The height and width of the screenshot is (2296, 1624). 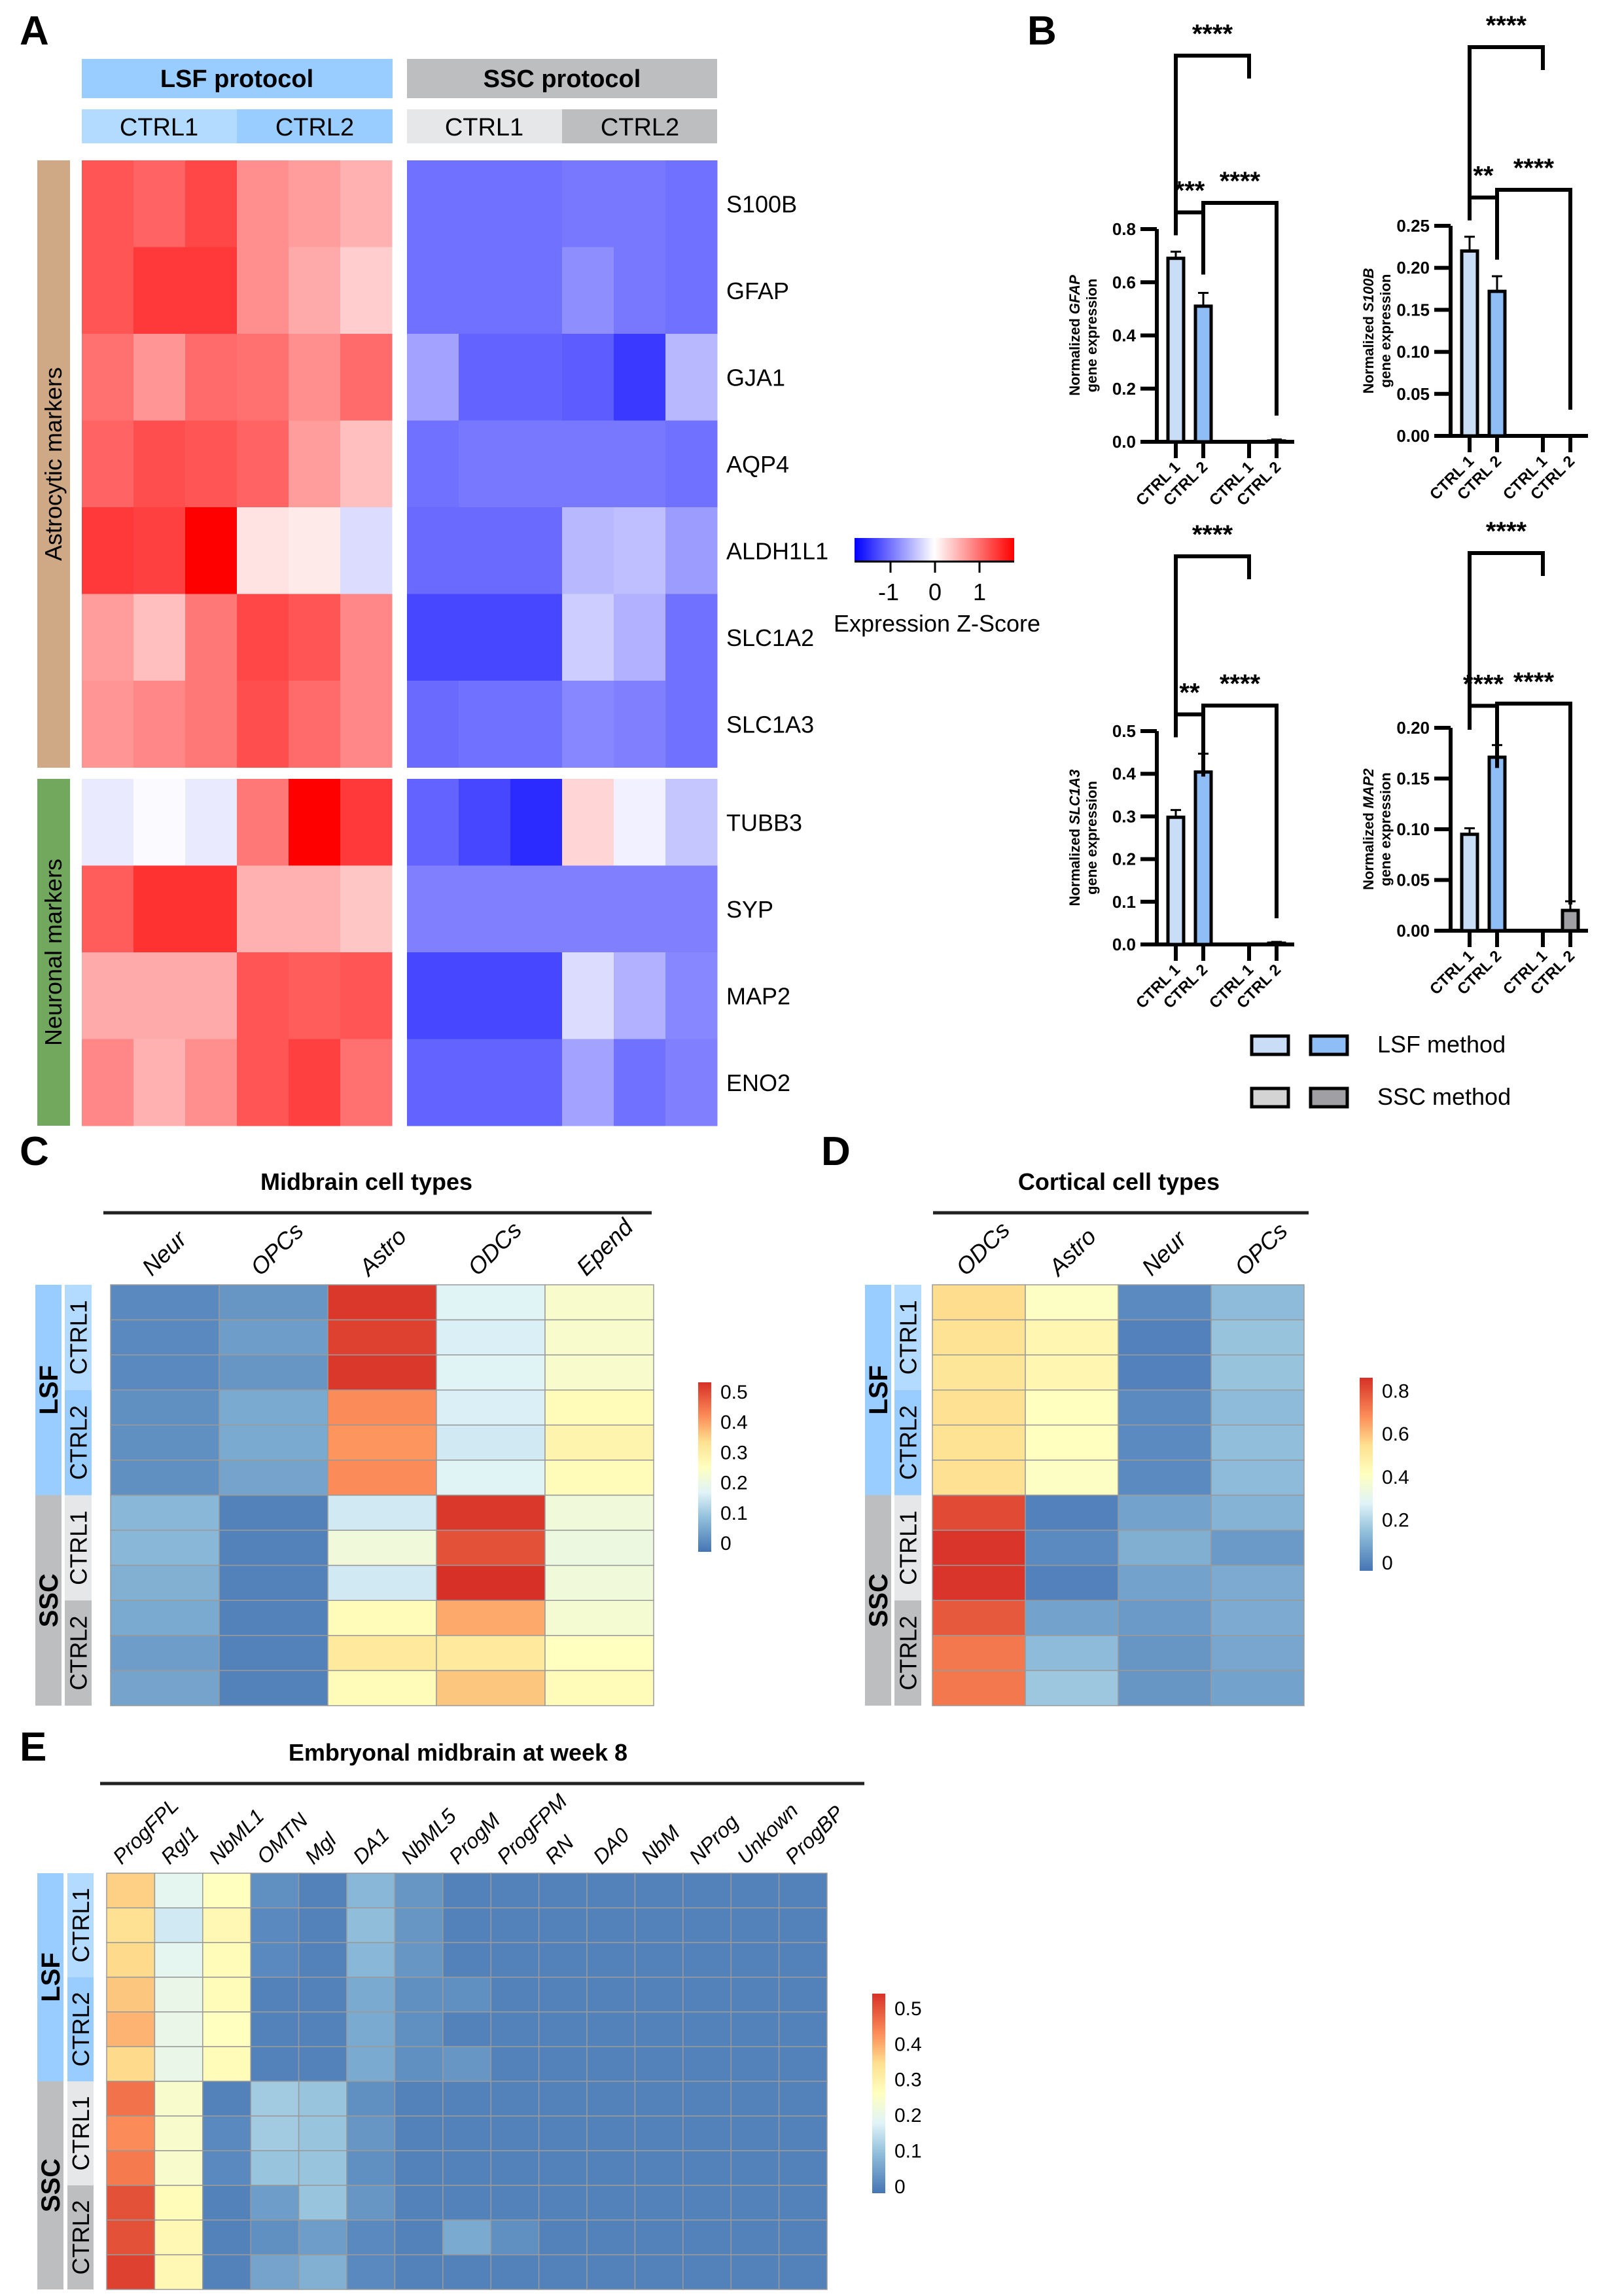 What do you see at coordinates (34, 31) in the screenshot?
I see `panel-letter-a: A` at bounding box center [34, 31].